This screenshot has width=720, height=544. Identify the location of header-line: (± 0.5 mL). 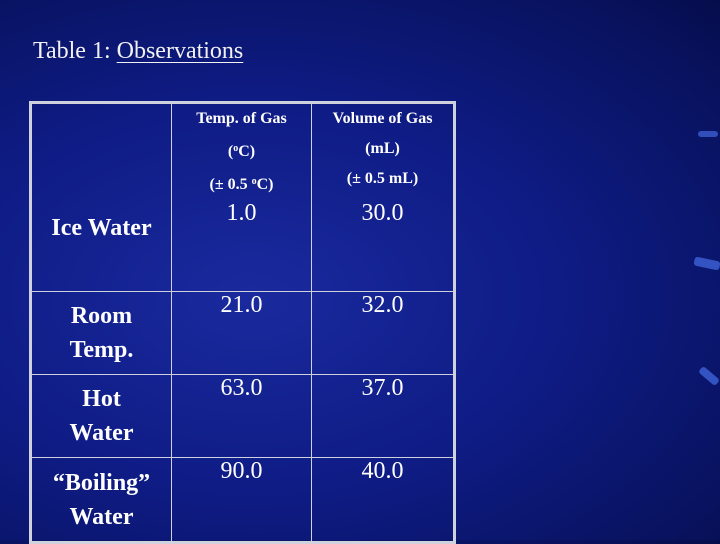
(382, 178).